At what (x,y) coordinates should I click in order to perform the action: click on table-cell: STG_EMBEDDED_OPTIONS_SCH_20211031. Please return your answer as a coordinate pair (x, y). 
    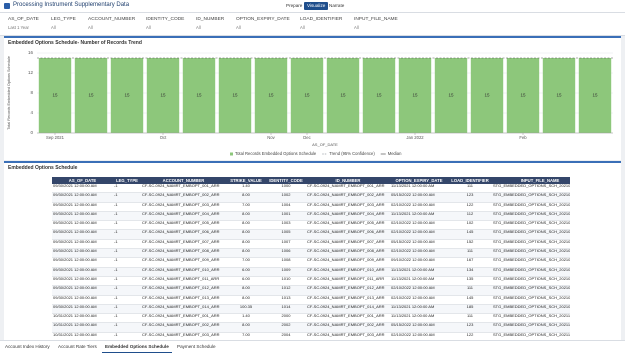
    Looking at the image, I should click on (531, 318).